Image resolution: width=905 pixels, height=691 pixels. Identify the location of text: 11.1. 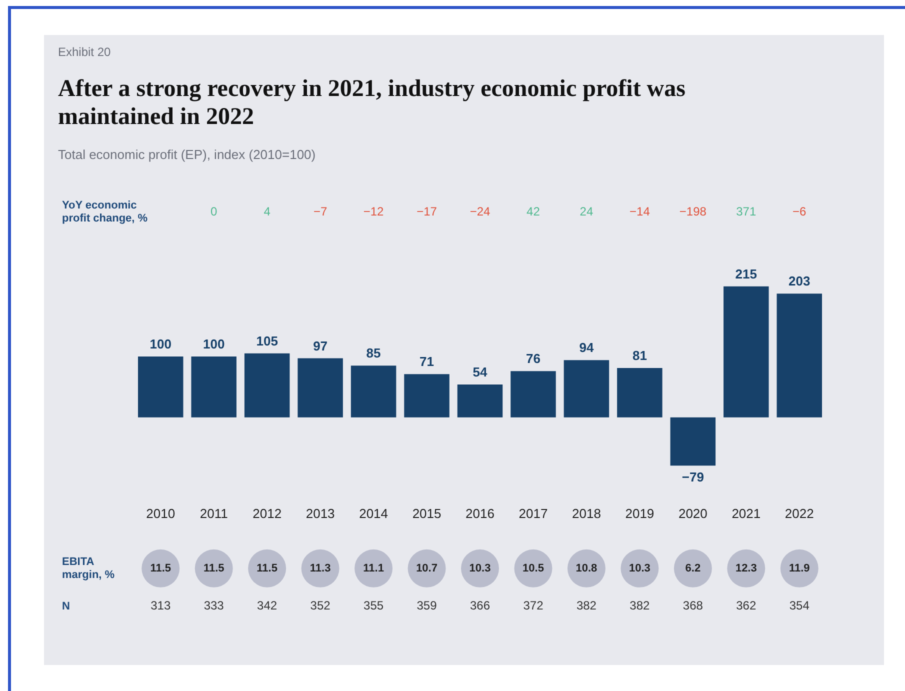
(373, 568).